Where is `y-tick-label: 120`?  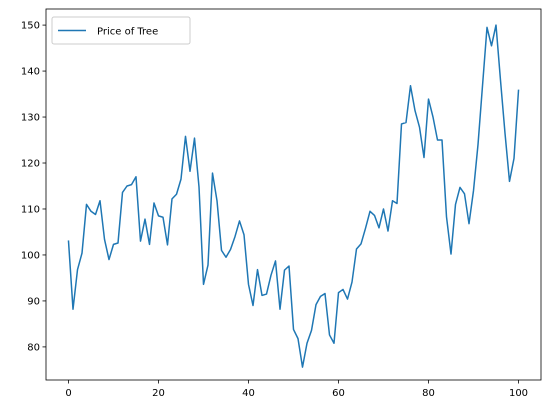
y-tick-label: 120 is located at coordinates (30, 164).